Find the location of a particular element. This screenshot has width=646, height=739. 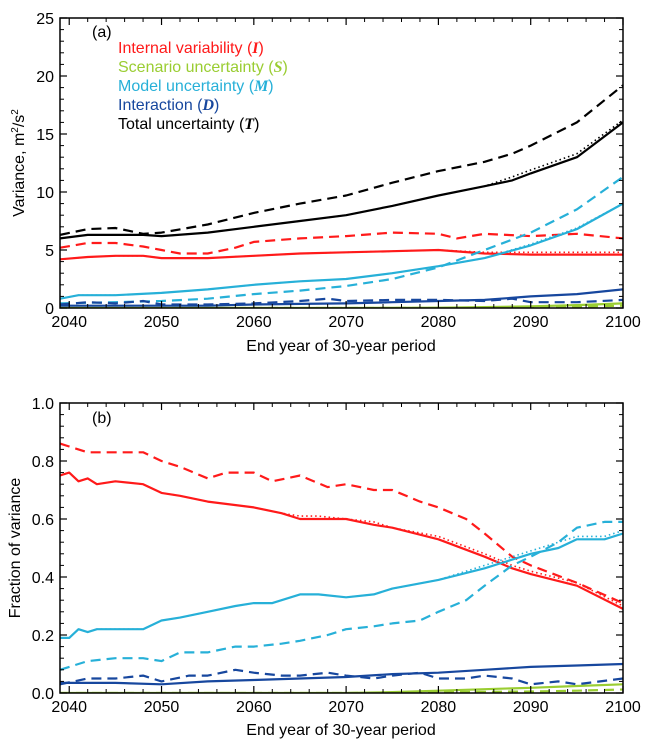

legend-item-symbol: I is located at coordinates (255, 48).